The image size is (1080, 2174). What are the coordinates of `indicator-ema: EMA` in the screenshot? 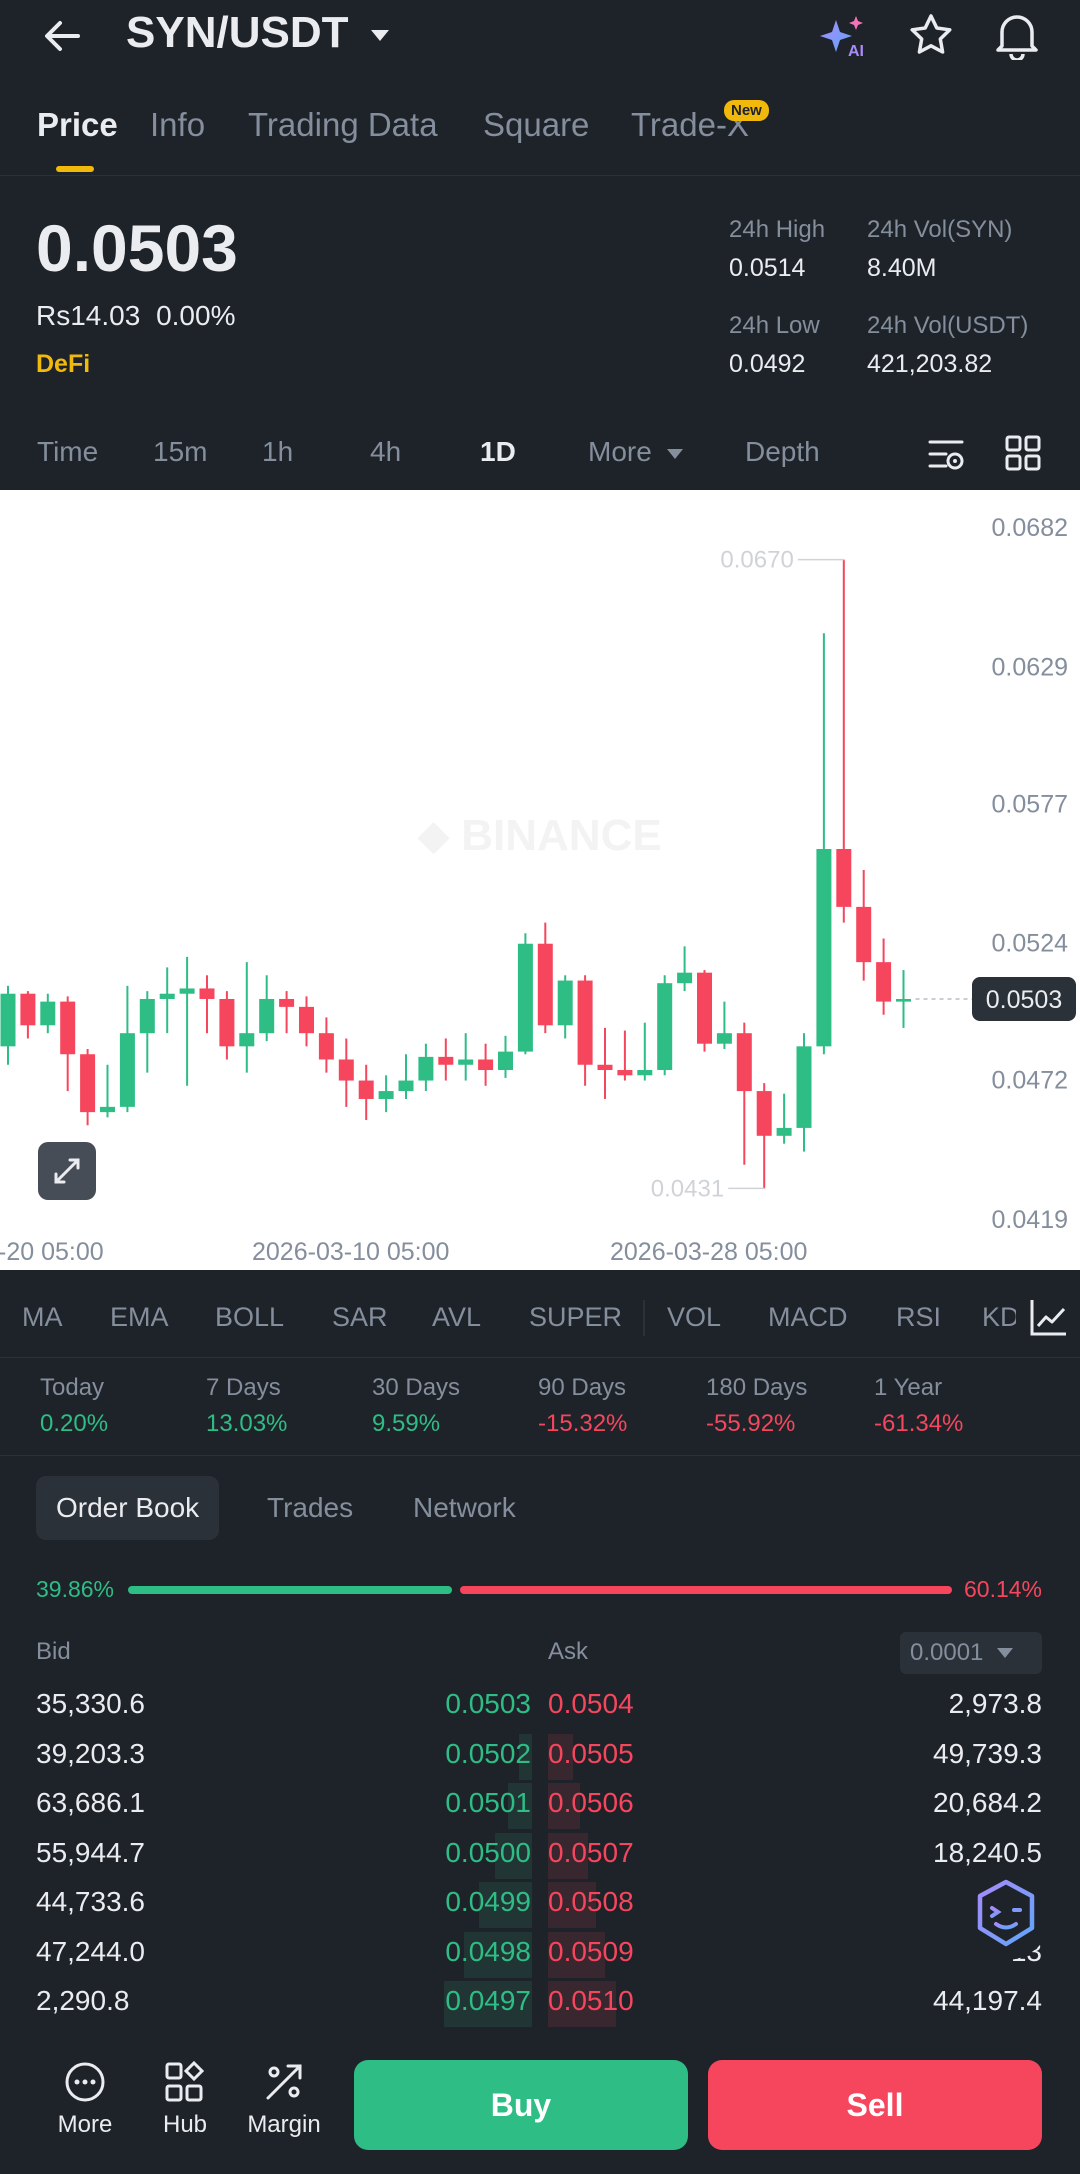 It's located at (139, 1317).